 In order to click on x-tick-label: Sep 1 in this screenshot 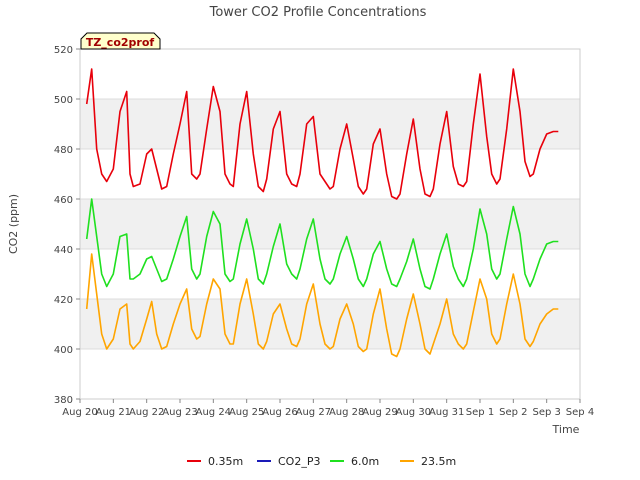, I will do `click(480, 412)`.